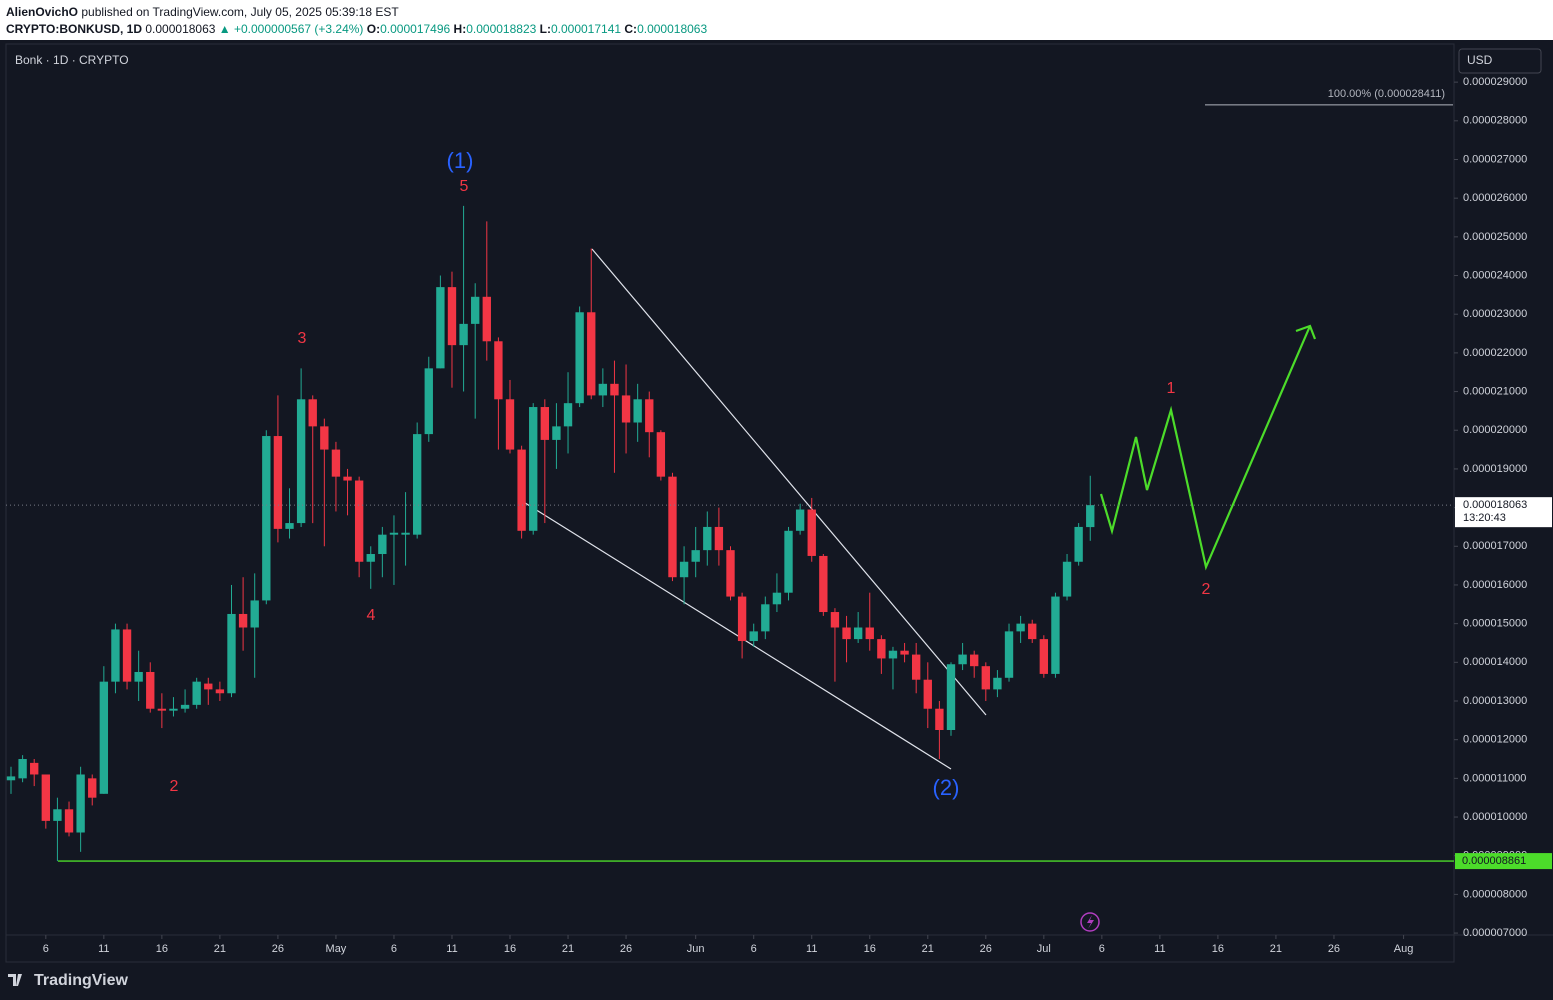  I want to click on countdown: 13:20:43, so click(1484, 518).